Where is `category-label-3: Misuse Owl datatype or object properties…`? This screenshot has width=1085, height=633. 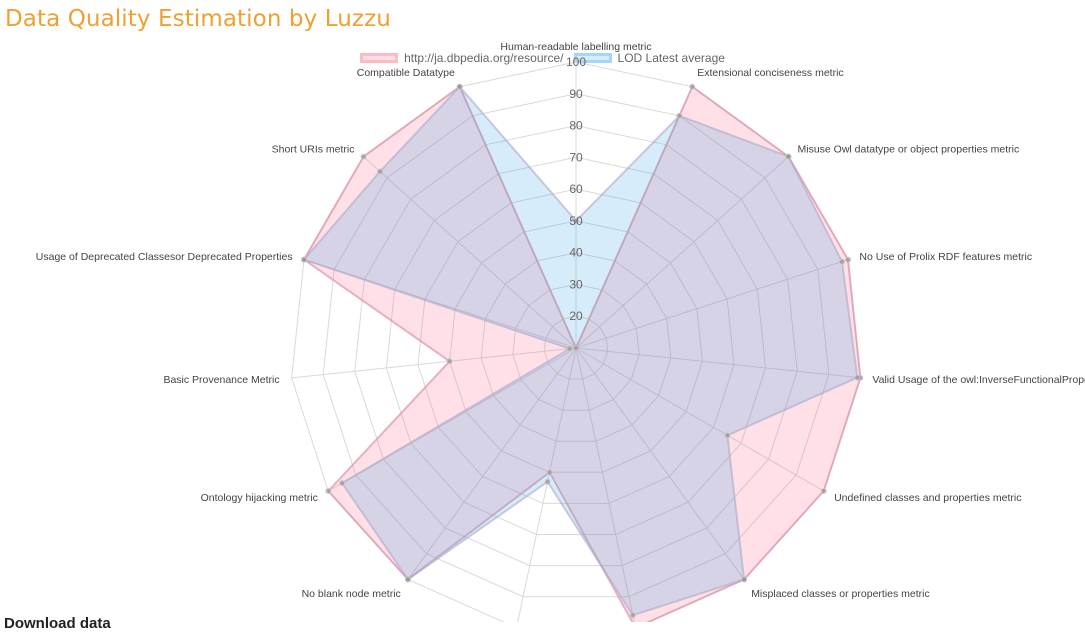 category-label-3: Misuse Owl datatype or object properties… is located at coordinates (909, 150).